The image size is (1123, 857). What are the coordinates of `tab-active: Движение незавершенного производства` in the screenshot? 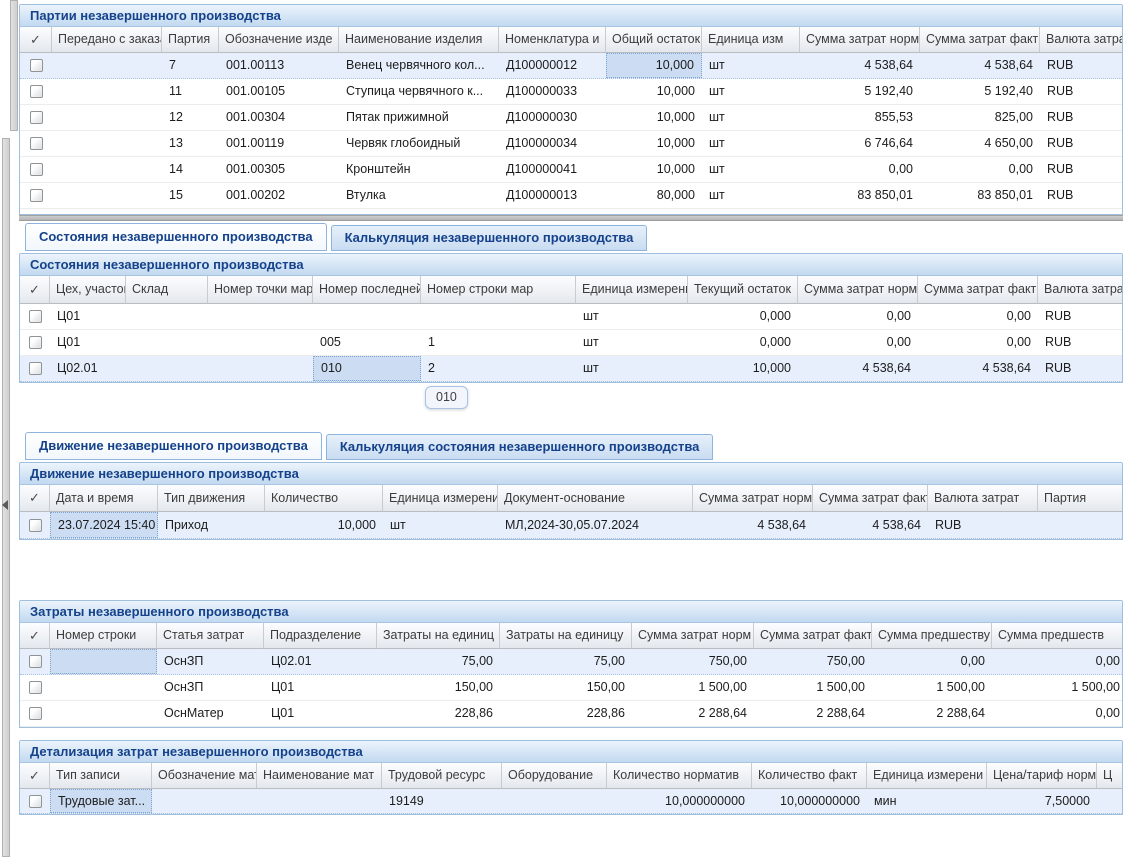 It's located at (173, 446).